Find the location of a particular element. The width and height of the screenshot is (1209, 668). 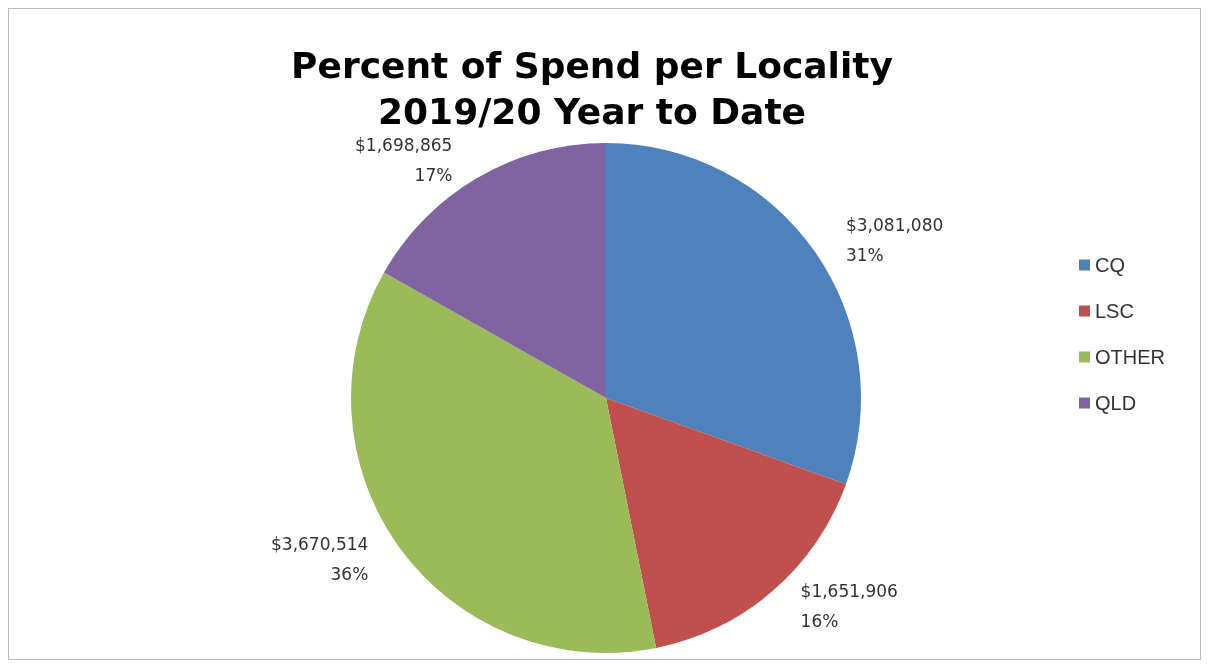

legend-label: CQ is located at coordinates (1110, 265).